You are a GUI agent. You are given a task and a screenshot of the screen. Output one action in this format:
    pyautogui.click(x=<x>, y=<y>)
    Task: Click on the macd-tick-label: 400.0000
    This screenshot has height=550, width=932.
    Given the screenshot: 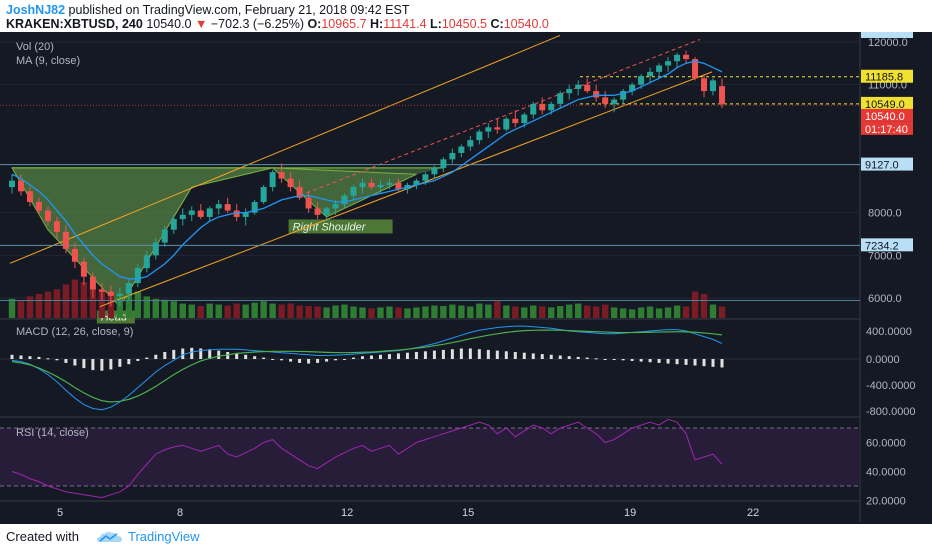 What is the action you would take?
    pyautogui.click(x=889, y=332)
    